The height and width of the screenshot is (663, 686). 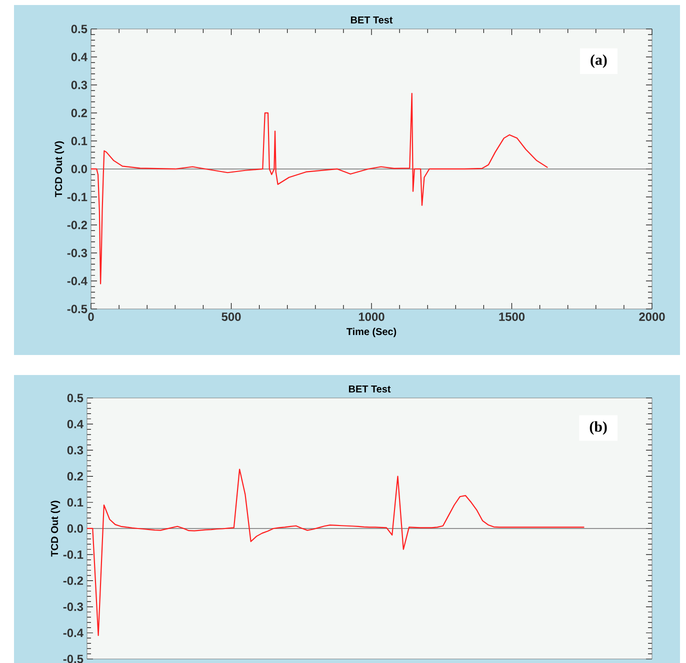 What do you see at coordinates (652, 316) in the screenshot?
I see `x-tick-label: 2000` at bounding box center [652, 316].